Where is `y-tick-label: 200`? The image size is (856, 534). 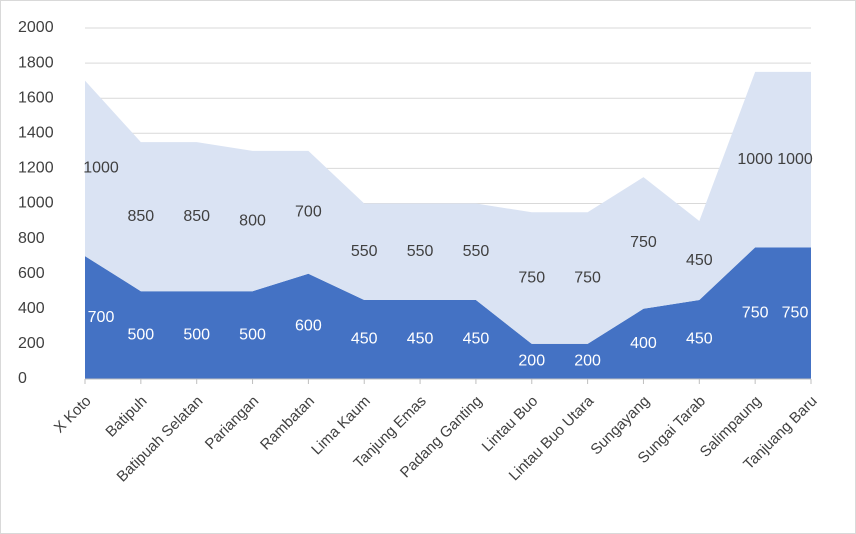
y-tick-label: 200 is located at coordinates (31, 343).